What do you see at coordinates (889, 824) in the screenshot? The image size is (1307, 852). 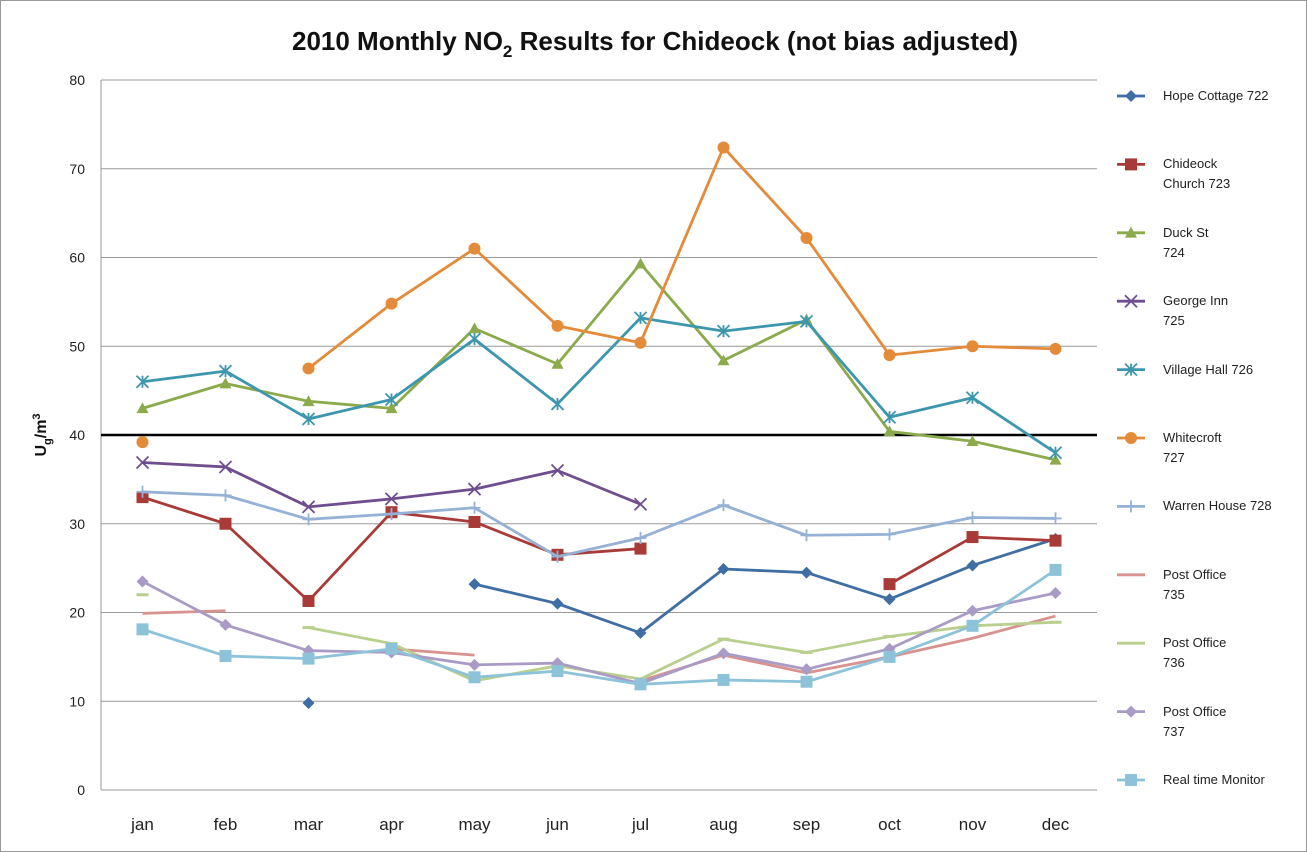 I see `x-tick-label: oct` at bounding box center [889, 824].